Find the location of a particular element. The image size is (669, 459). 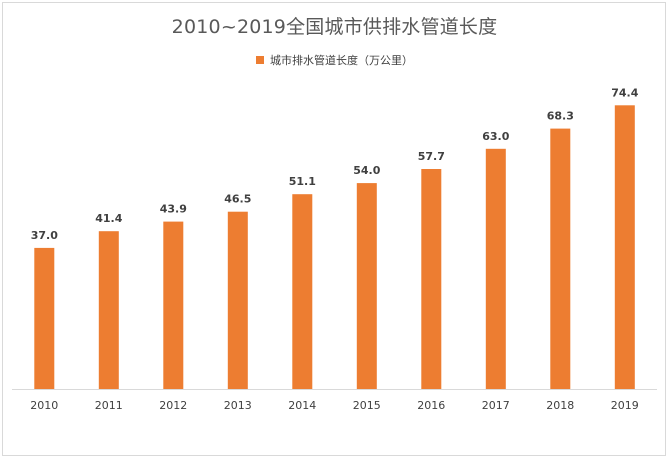

data-label-2019: 74.4 is located at coordinates (624, 92).